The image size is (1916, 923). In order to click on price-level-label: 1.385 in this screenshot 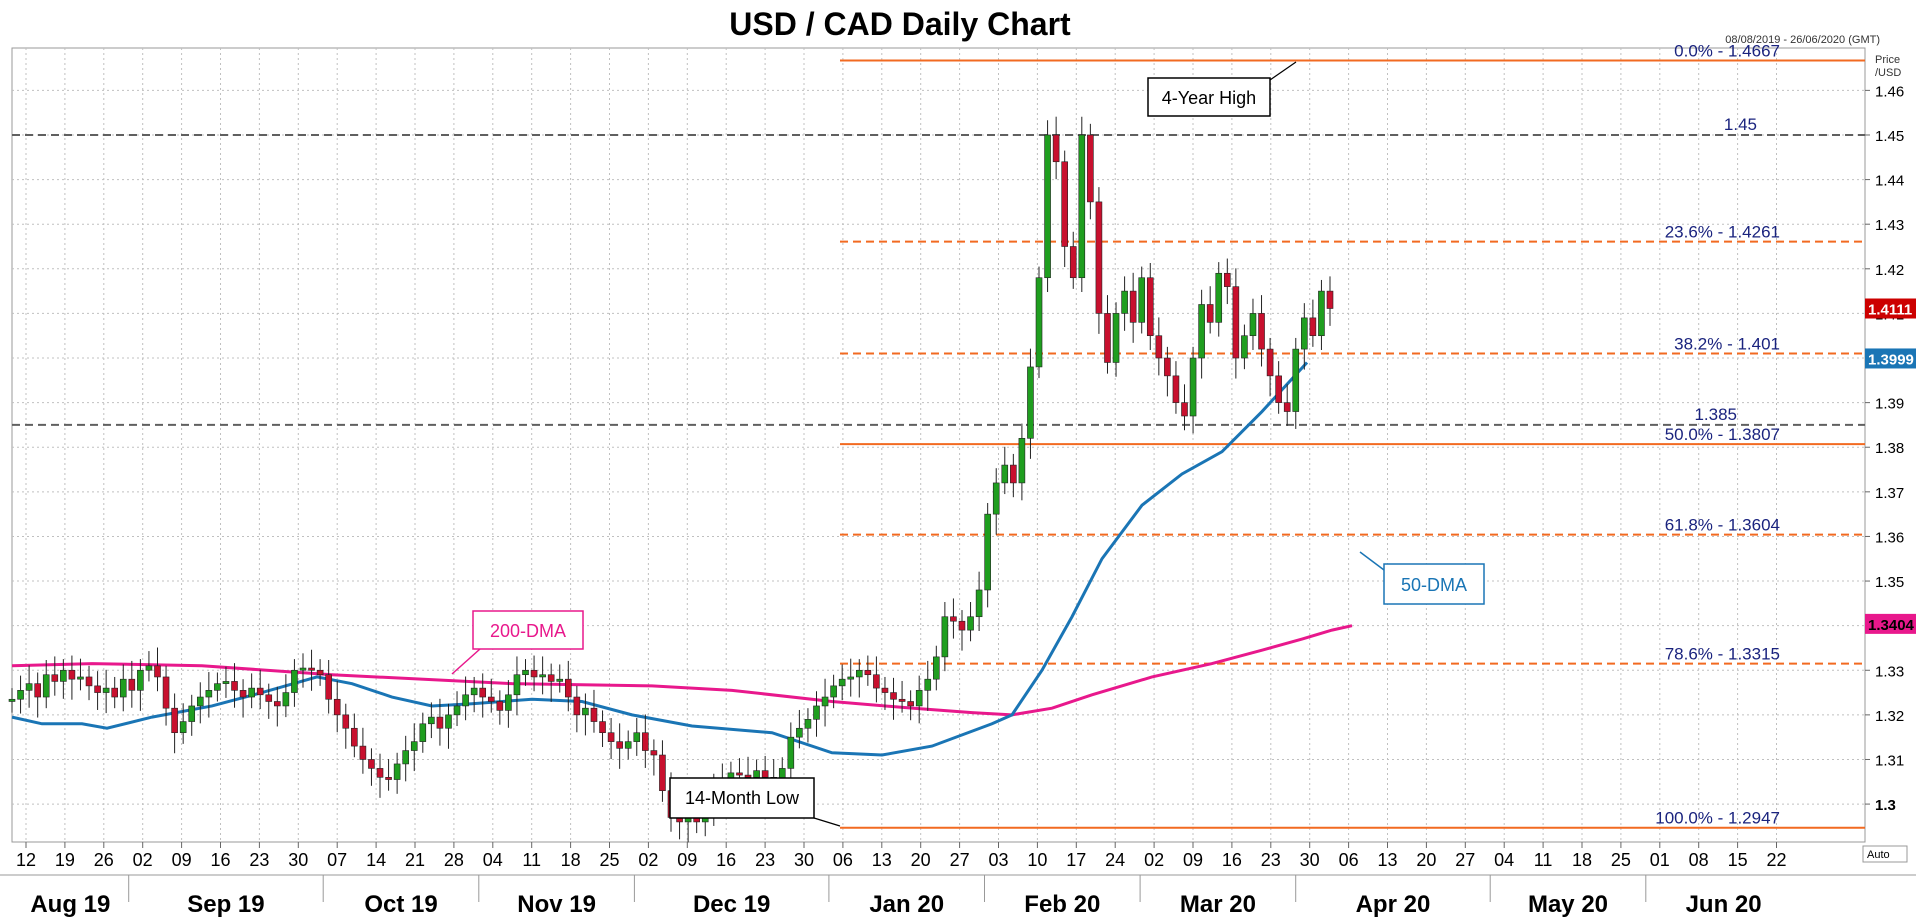, I will do `click(1715, 414)`.